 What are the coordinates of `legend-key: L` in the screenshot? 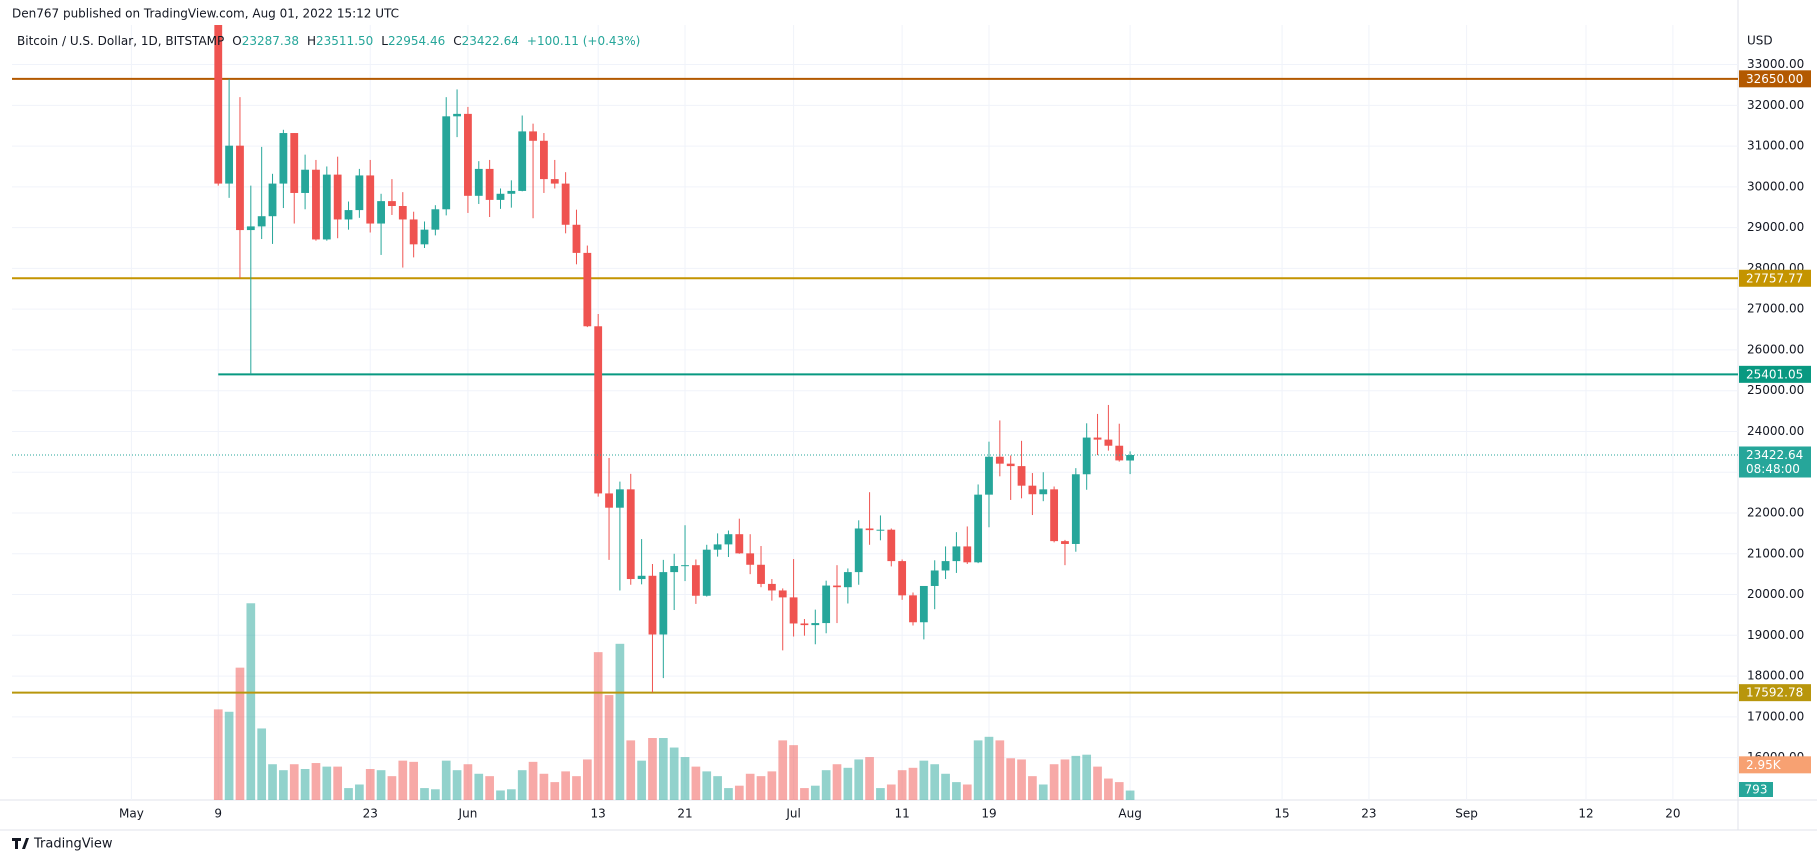 It's located at (384, 41).